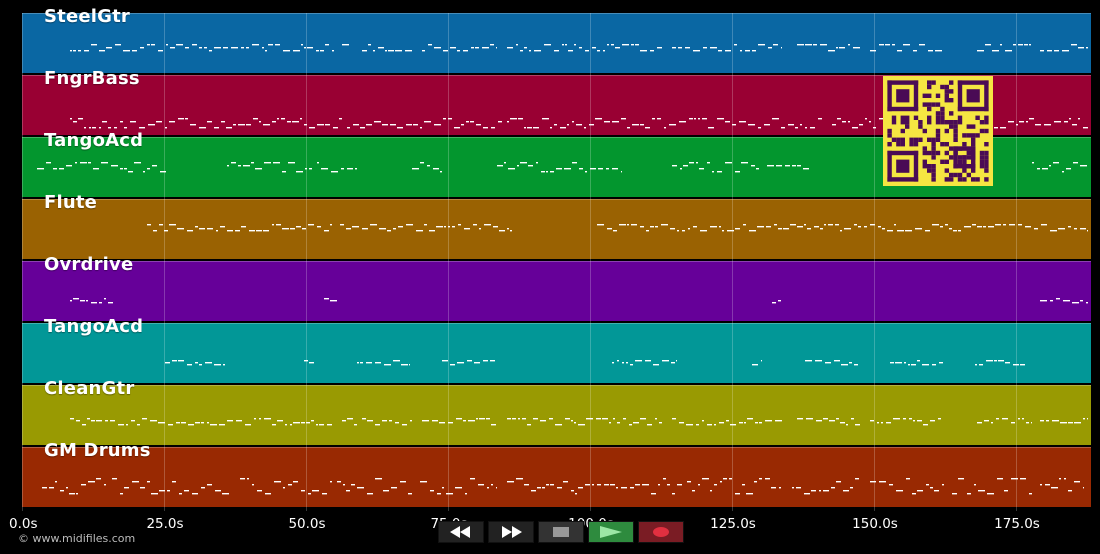 The image size is (1100, 554). What do you see at coordinates (561, 532) in the screenshot?
I see `stop-button` at bounding box center [561, 532].